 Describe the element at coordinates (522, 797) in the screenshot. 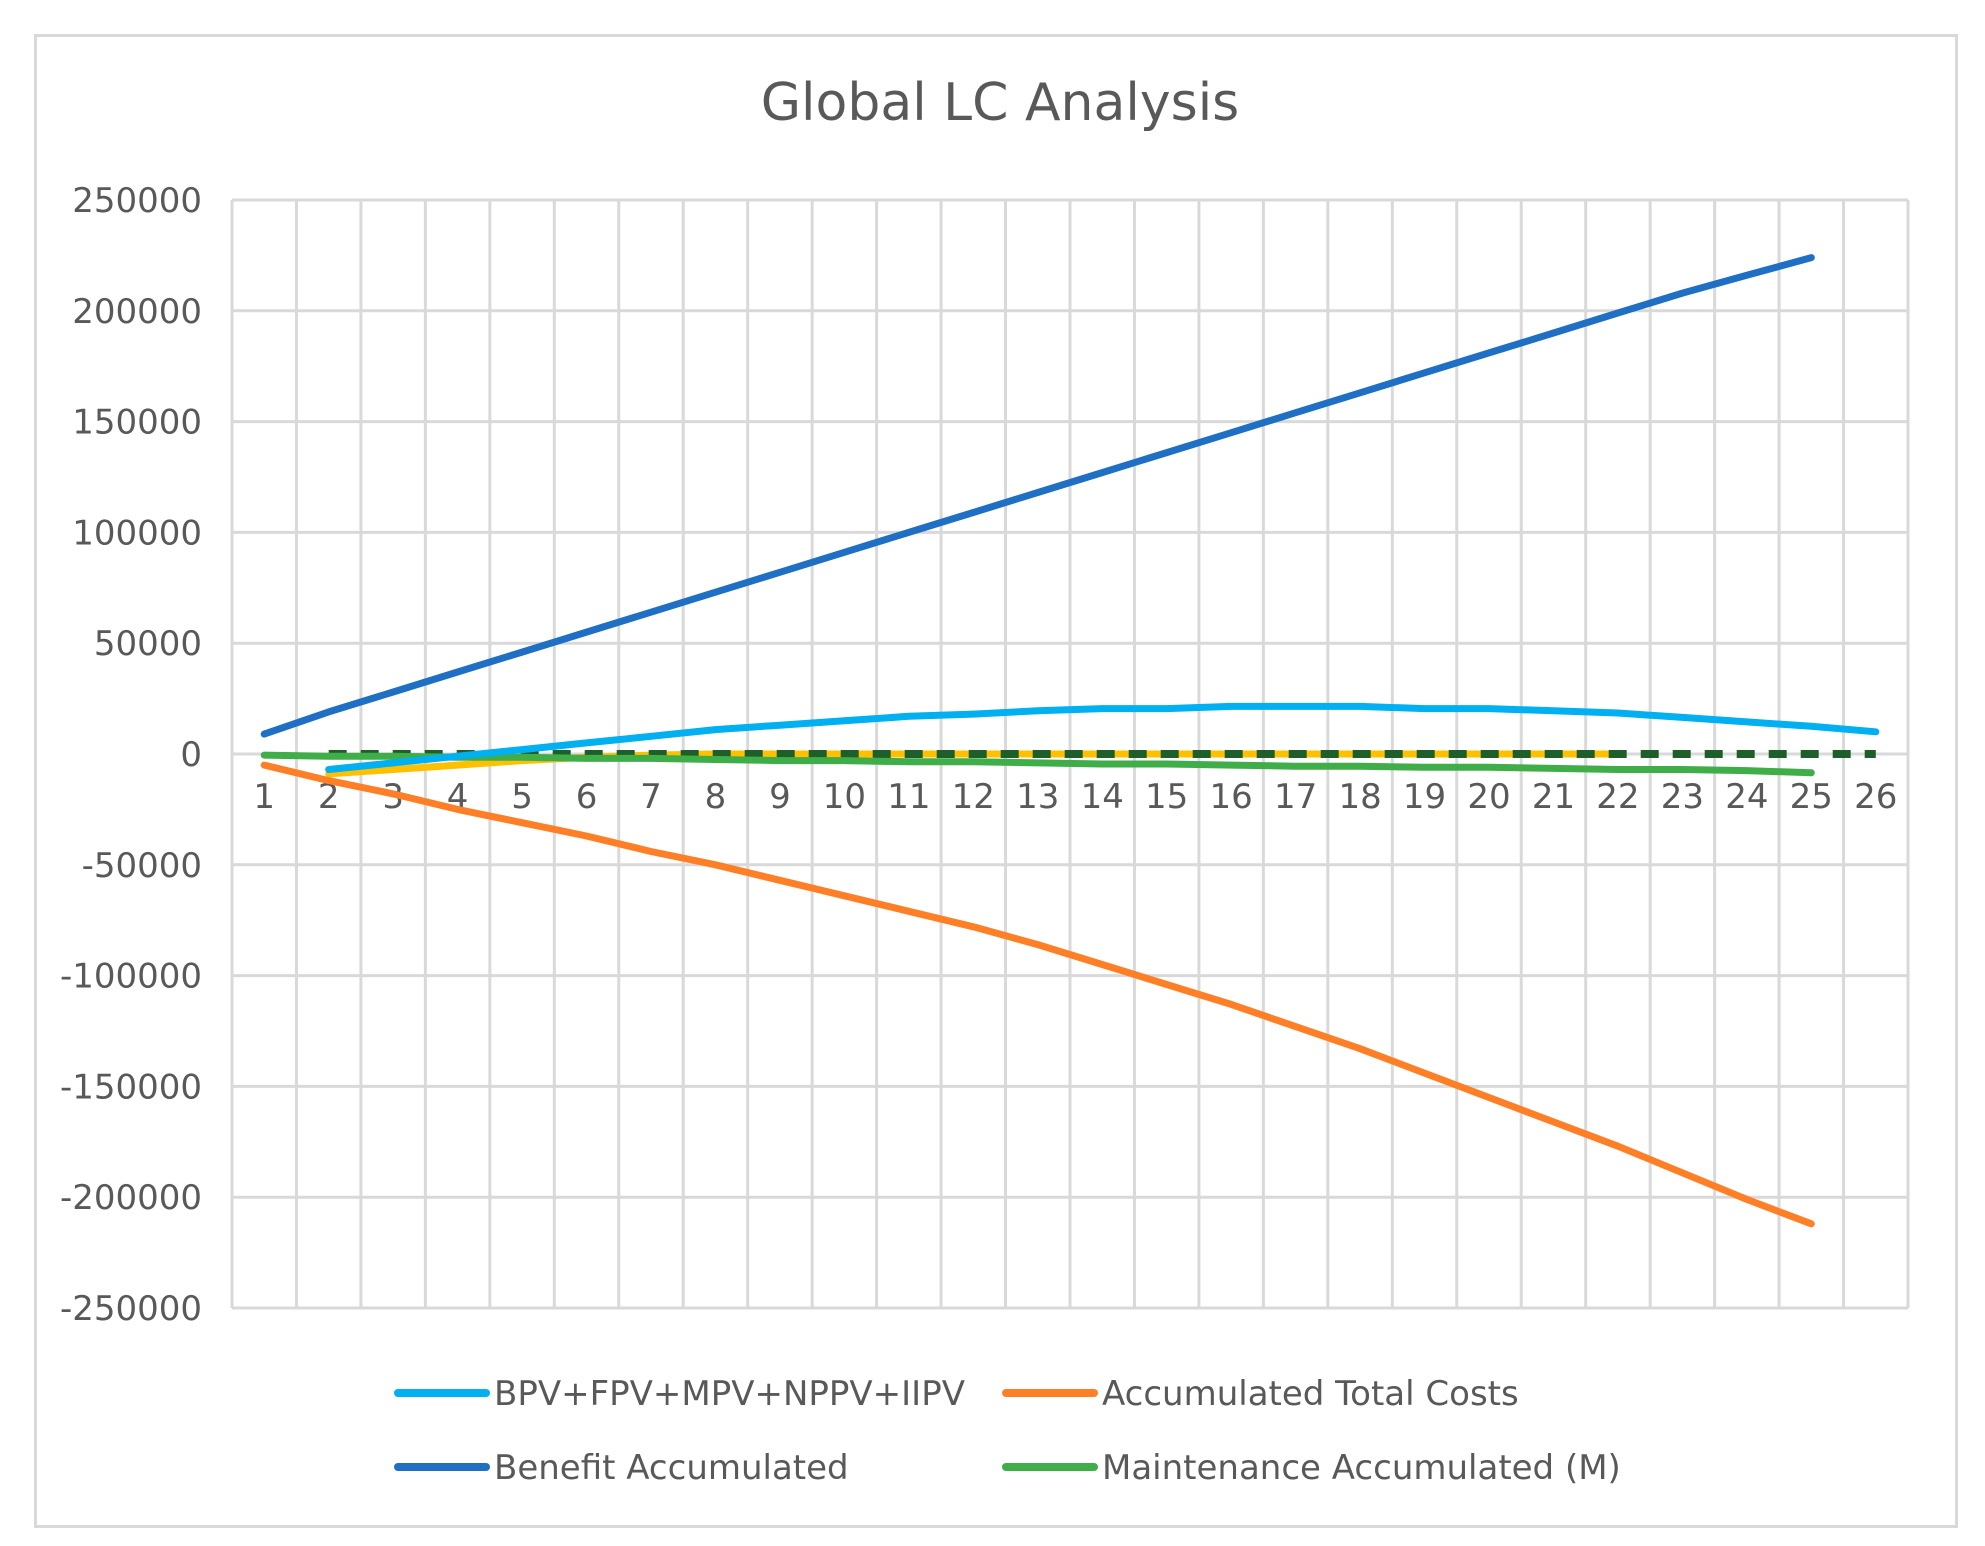

I see `x-tick-label: 5` at that location.